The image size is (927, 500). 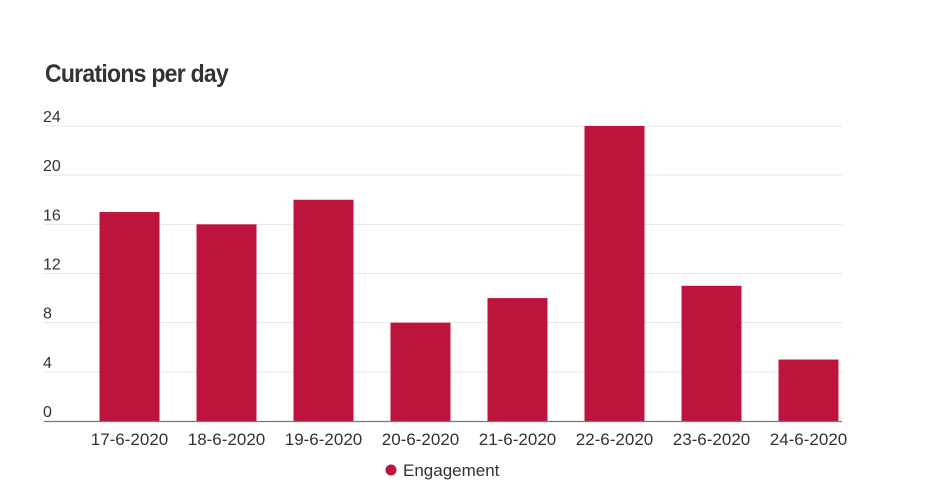 What do you see at coordinates (324, 439) in the screenshot?
I see `x-tick-label: 19-6-2020` at bounding box center [324, 439].